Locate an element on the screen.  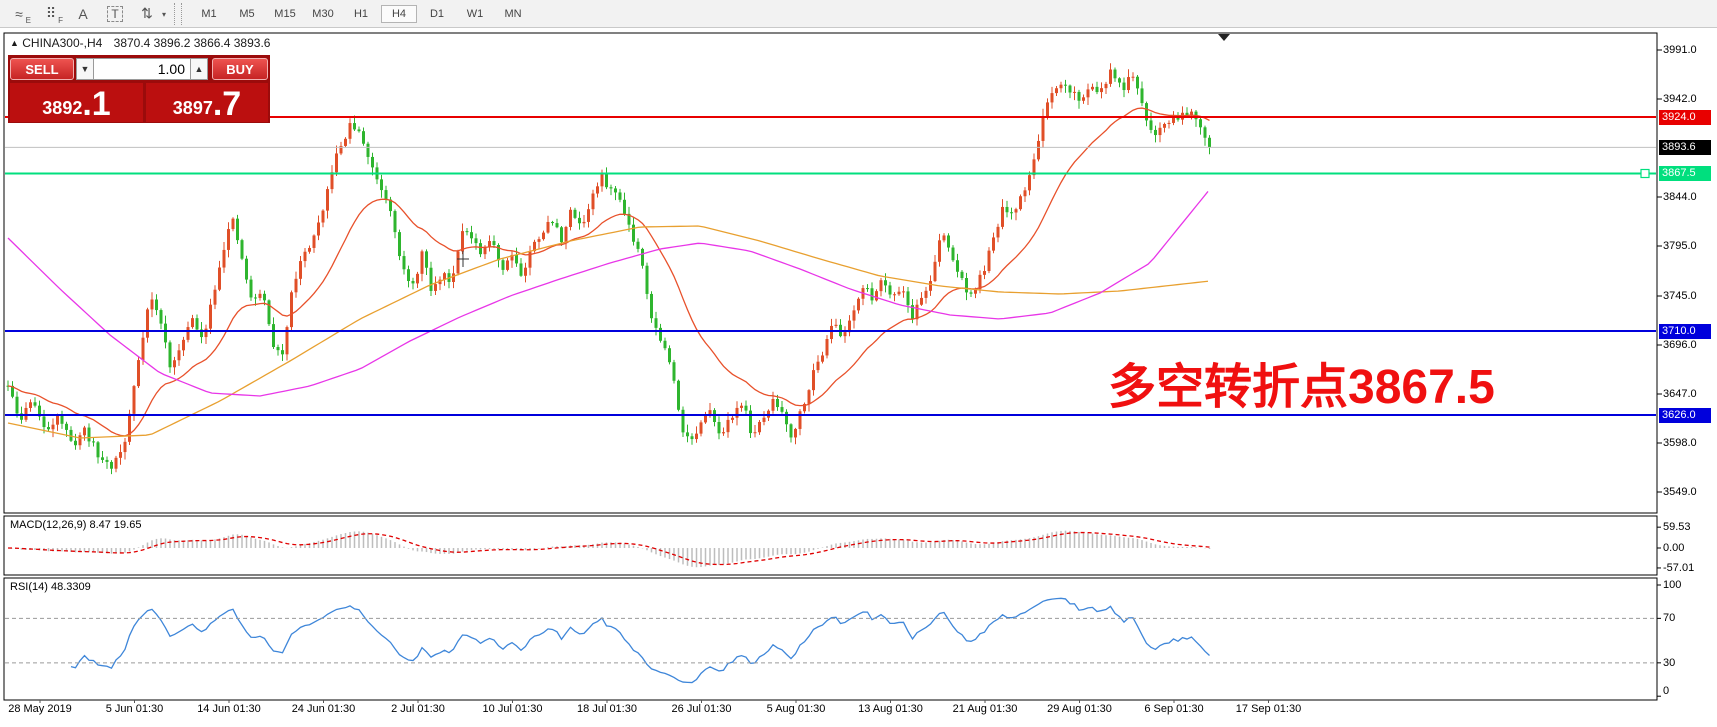
rsi-axis-label: 70 is located at coordinates (1669, 618).